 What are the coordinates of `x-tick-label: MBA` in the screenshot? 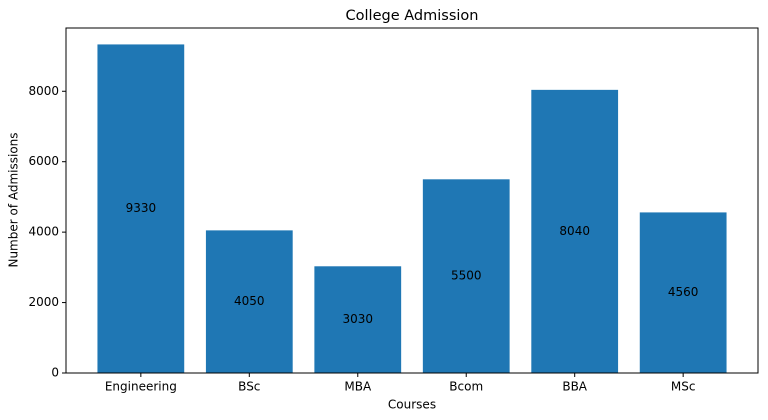 It's located at (358, 387).